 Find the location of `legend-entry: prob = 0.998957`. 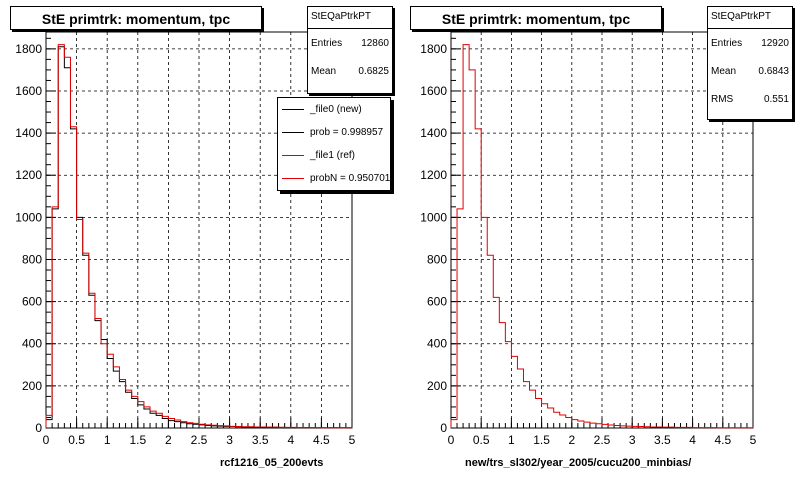

legend-entry: prob = 0.998957 is located at coordinates (334, 132).